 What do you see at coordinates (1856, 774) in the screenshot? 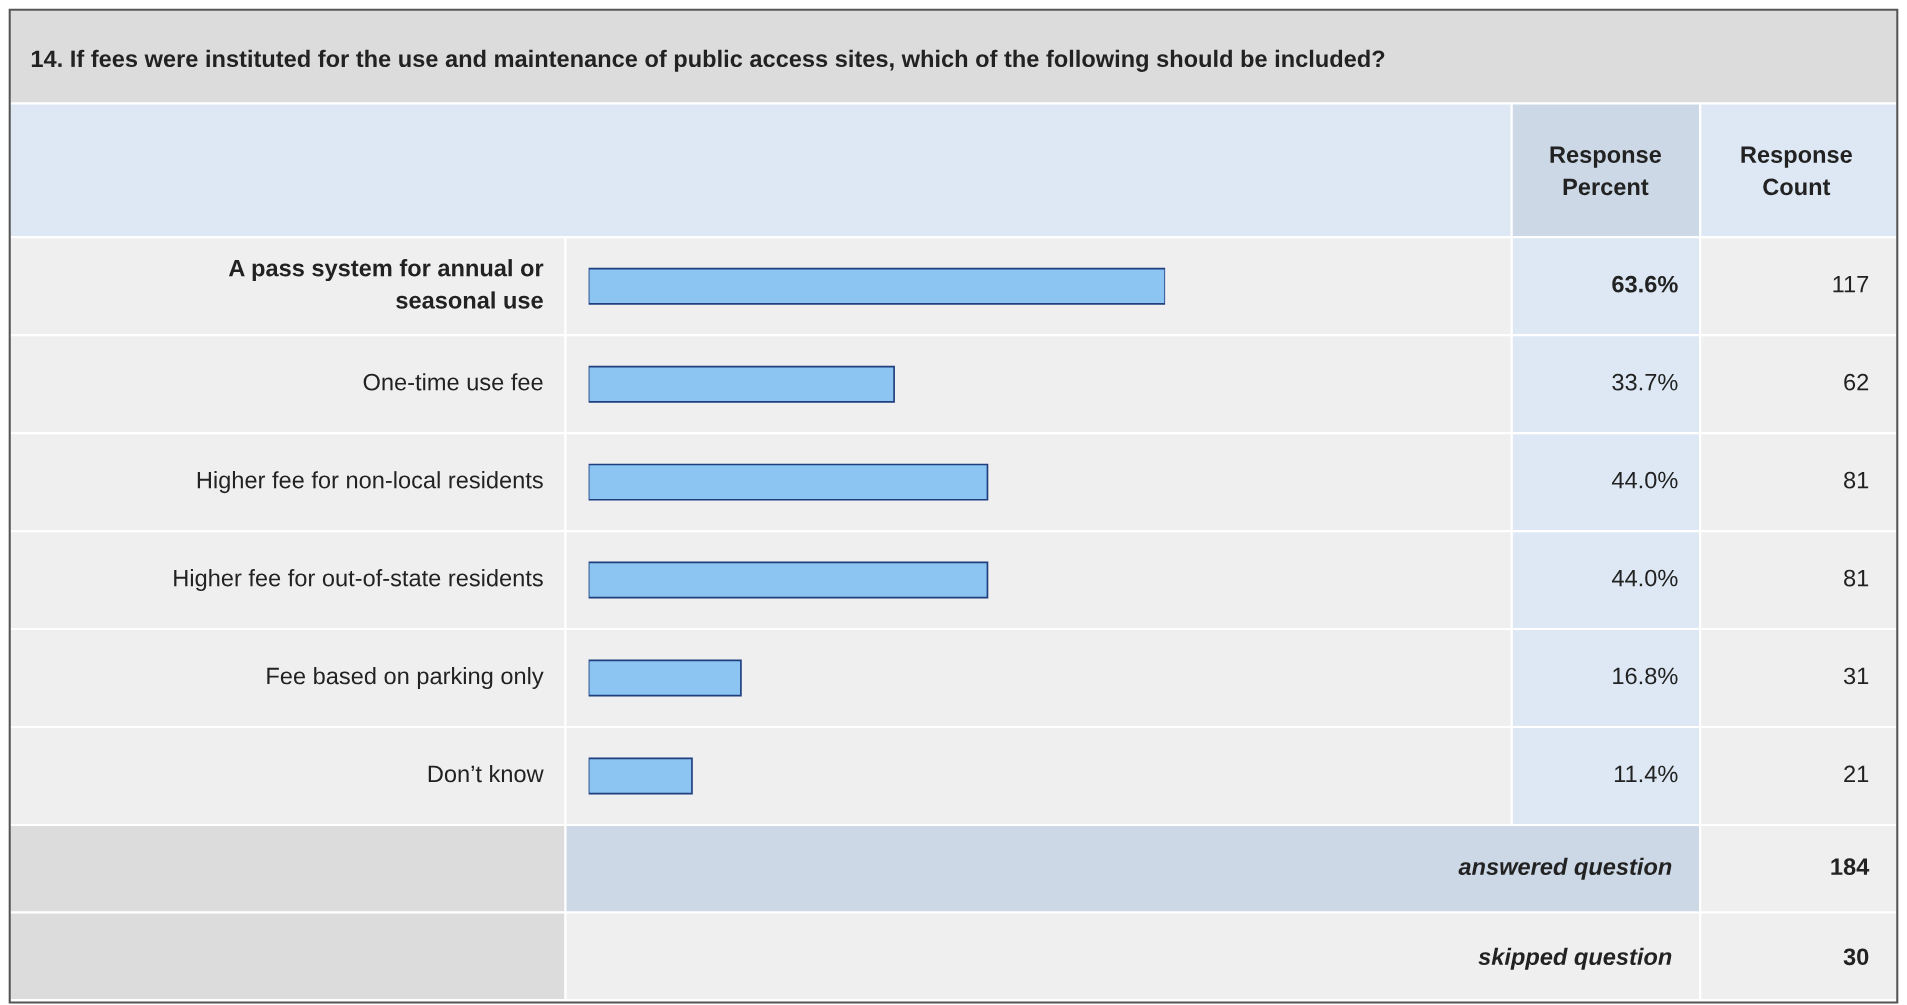
I see `text: 21` at bounding box center [1856, 774].